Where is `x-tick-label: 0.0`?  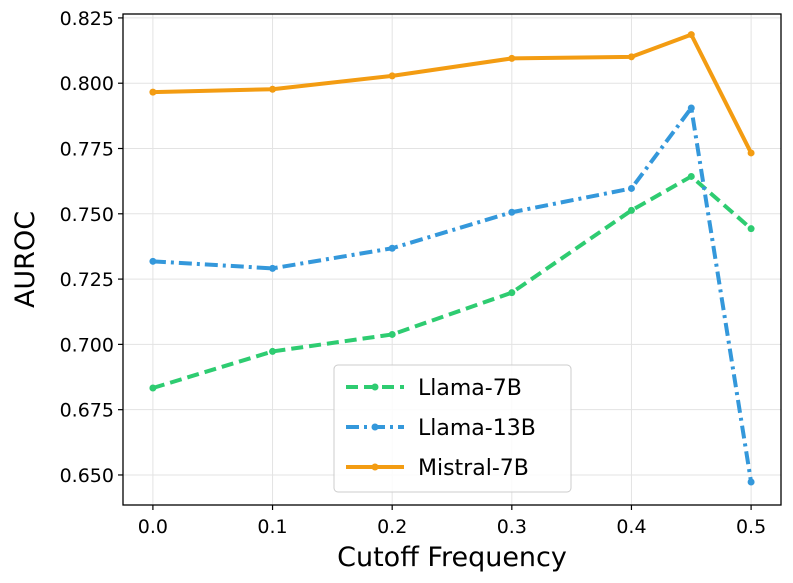
x-tick-label: 0.0 is located at coordinates (153, 527).